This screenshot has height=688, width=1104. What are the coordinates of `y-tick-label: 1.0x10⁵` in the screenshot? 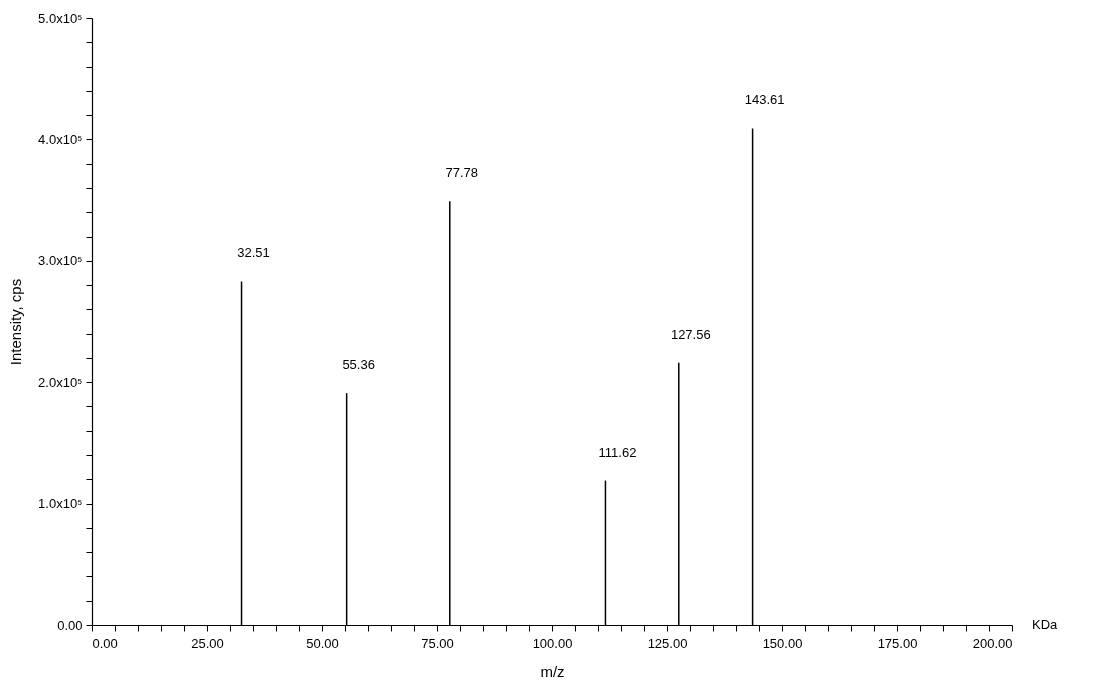 It's located at (60, 504).